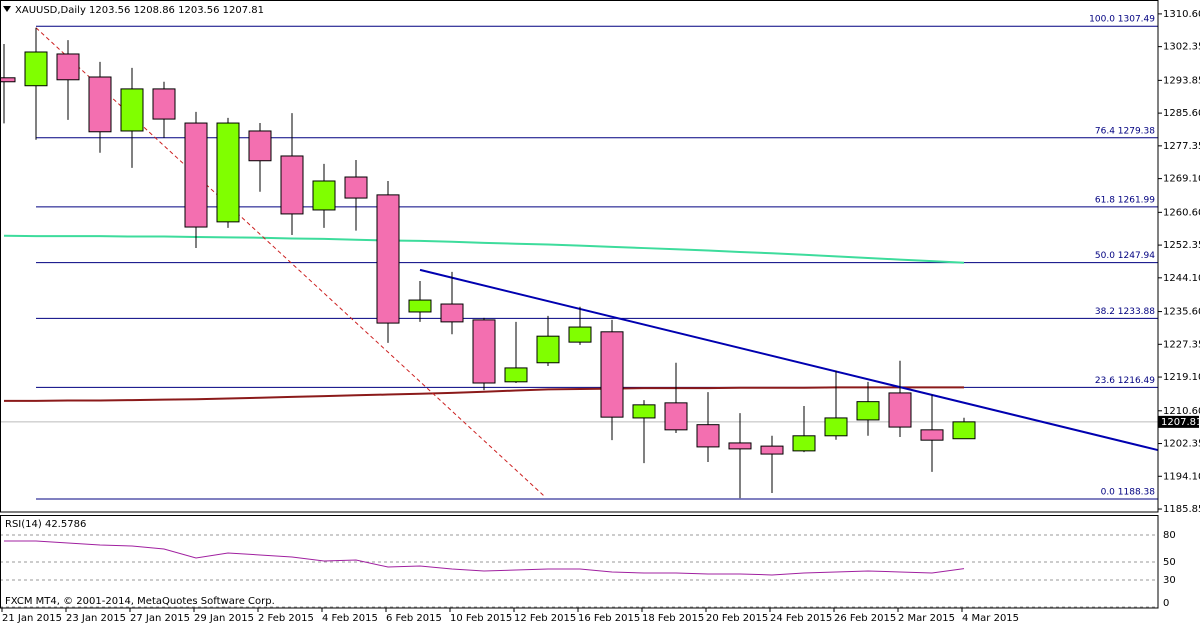  I want to click on y-tick-label: 80, so click(1169, 535).